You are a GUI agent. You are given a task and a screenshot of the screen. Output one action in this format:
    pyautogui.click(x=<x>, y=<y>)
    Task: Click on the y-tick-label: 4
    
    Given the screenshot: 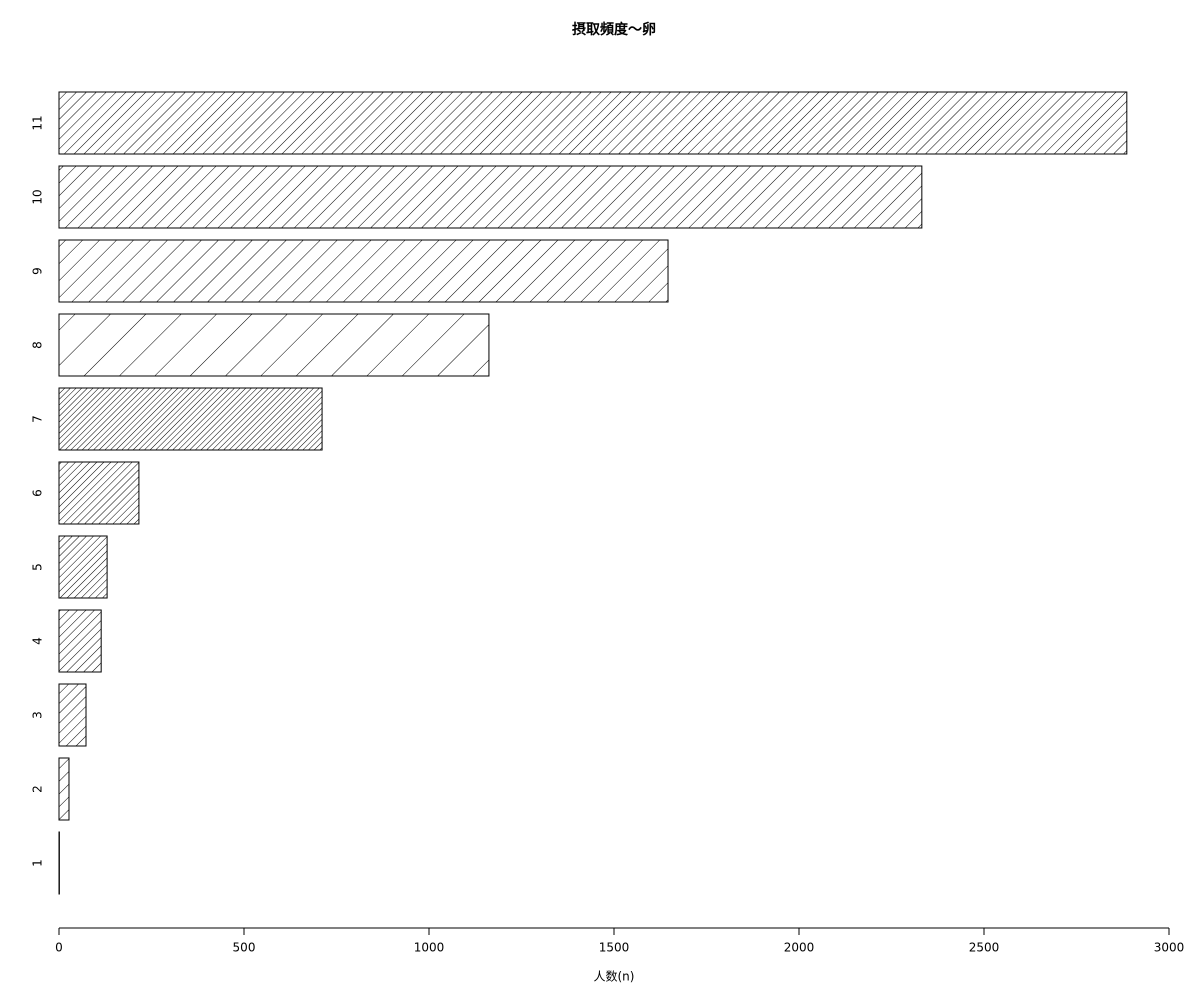 What is the action you would take?
    pyautogui.click(x=38, y=641)
    